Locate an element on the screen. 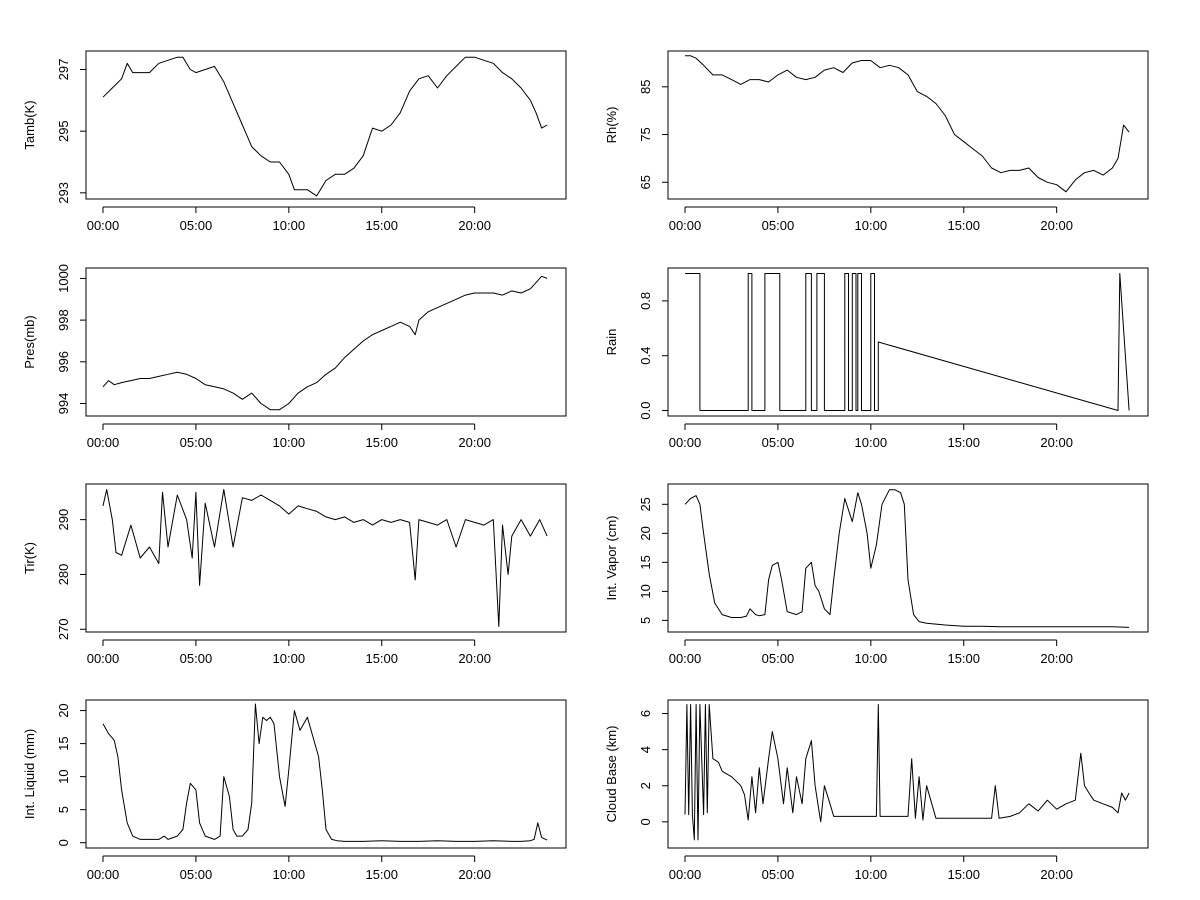 This screenshot has height=900, width=1200. y-tick-label: 295 is located at coordinates (63, 131).